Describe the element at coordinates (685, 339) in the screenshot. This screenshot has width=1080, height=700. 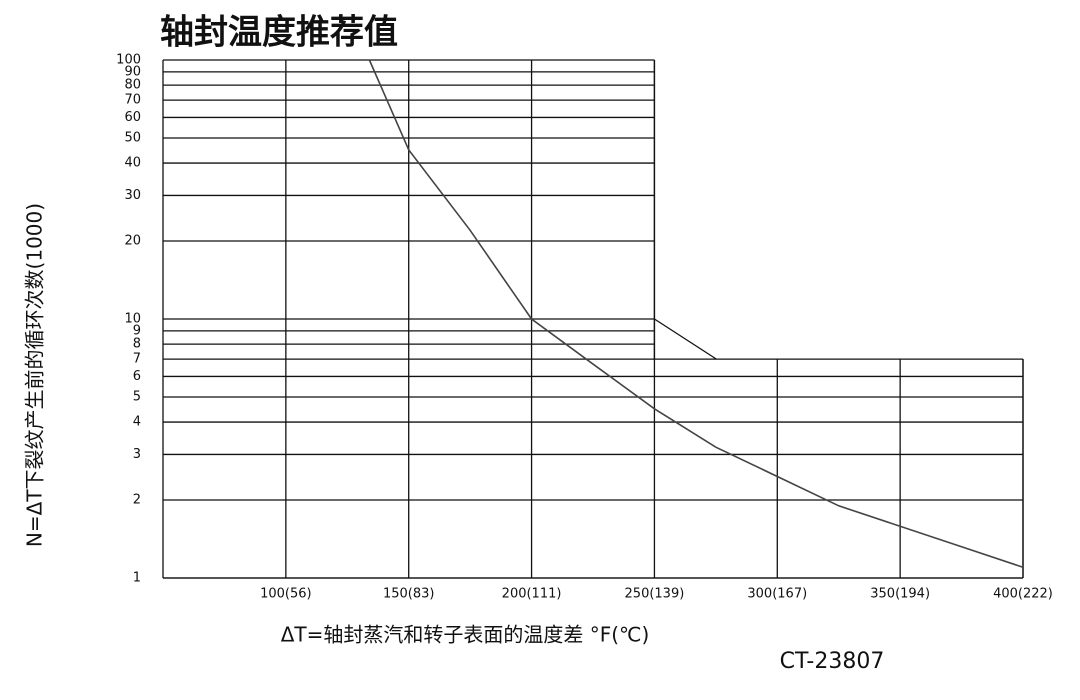
I see `border-diagonal` at that location.